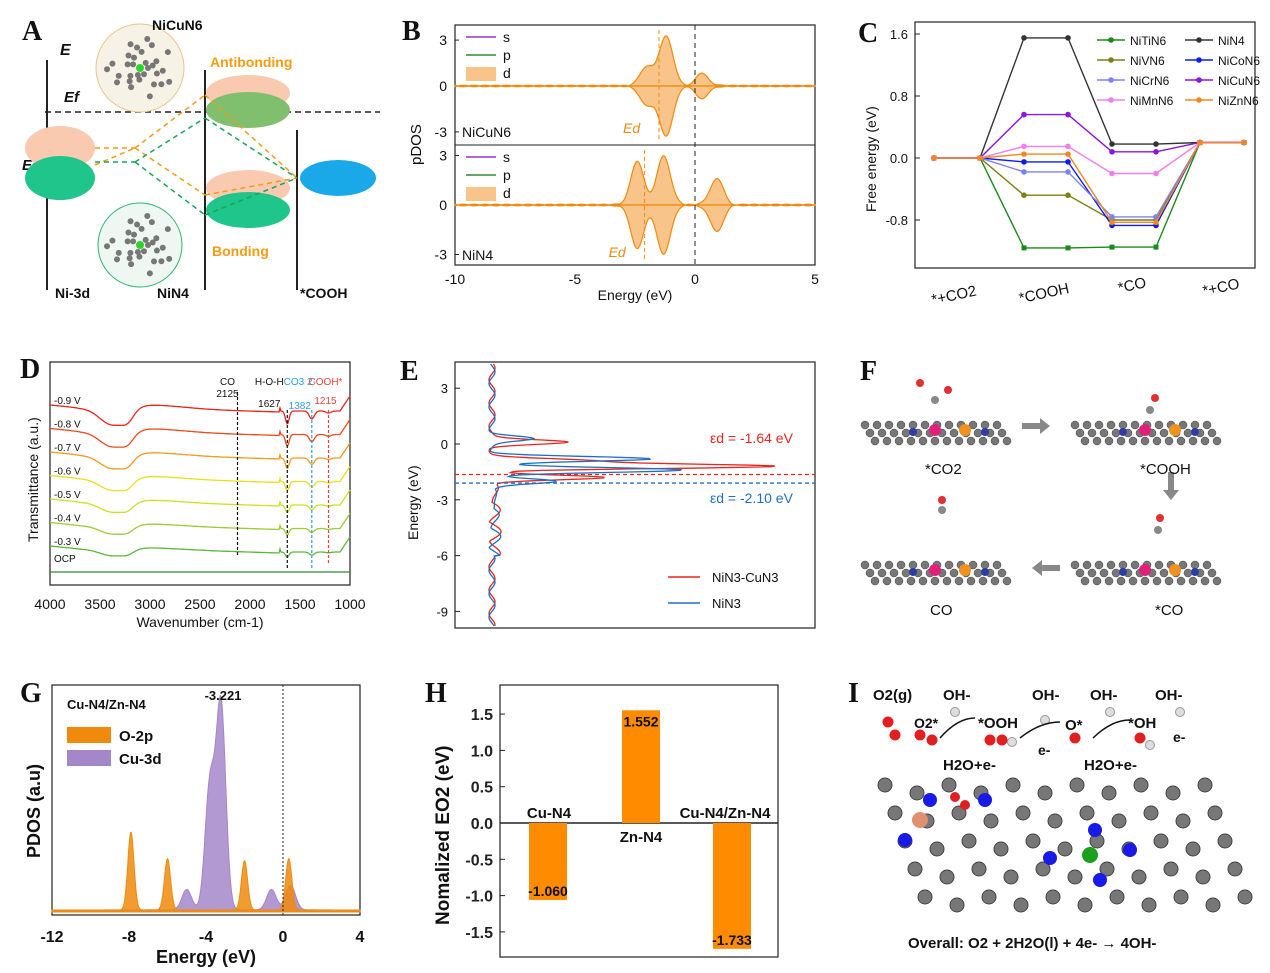 This screenshot has height=973, width=1270. Describe the element at coordinates (223, 695) in the screenshot. I see `peak-label: -3.221` at that location.